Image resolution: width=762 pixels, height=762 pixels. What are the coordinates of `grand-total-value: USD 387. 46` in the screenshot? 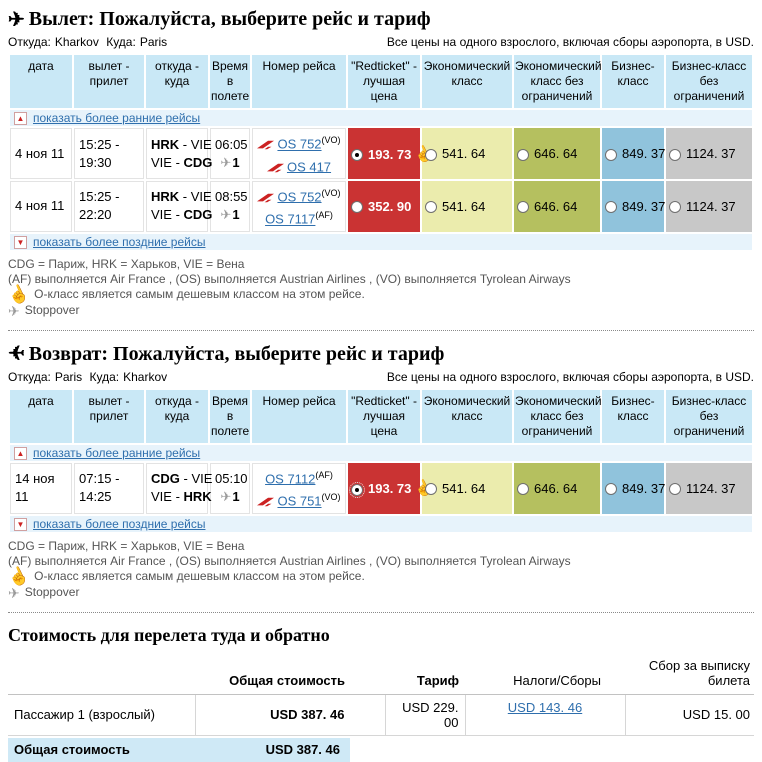 It's located at (272, 749).